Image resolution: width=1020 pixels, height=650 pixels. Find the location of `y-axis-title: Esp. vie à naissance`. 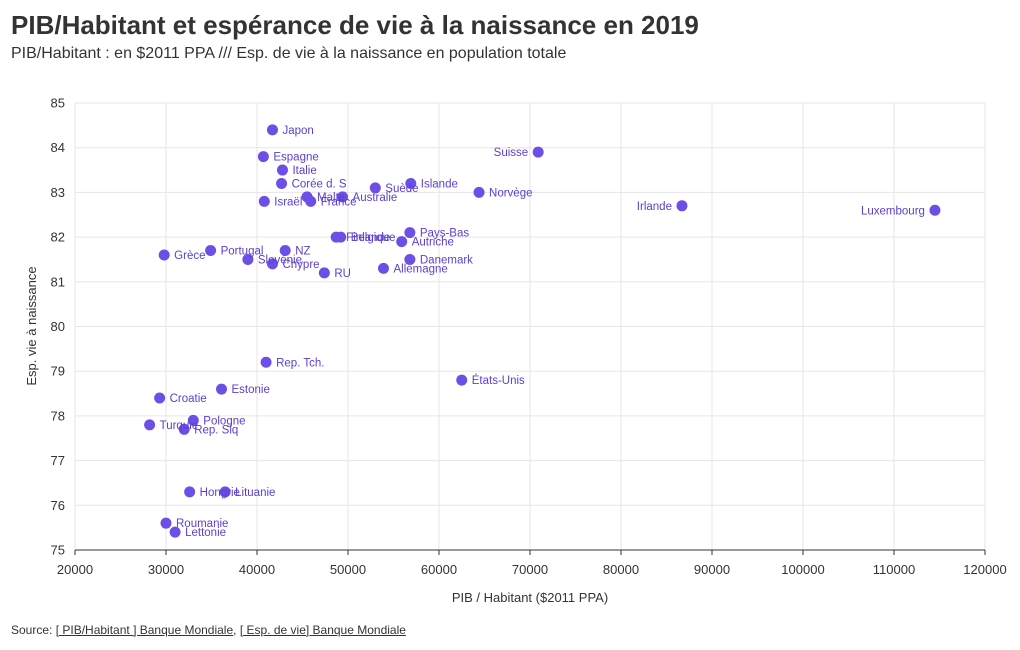

y-axis-title: Esp. vie à naissance is located at coordinates (31, 325).